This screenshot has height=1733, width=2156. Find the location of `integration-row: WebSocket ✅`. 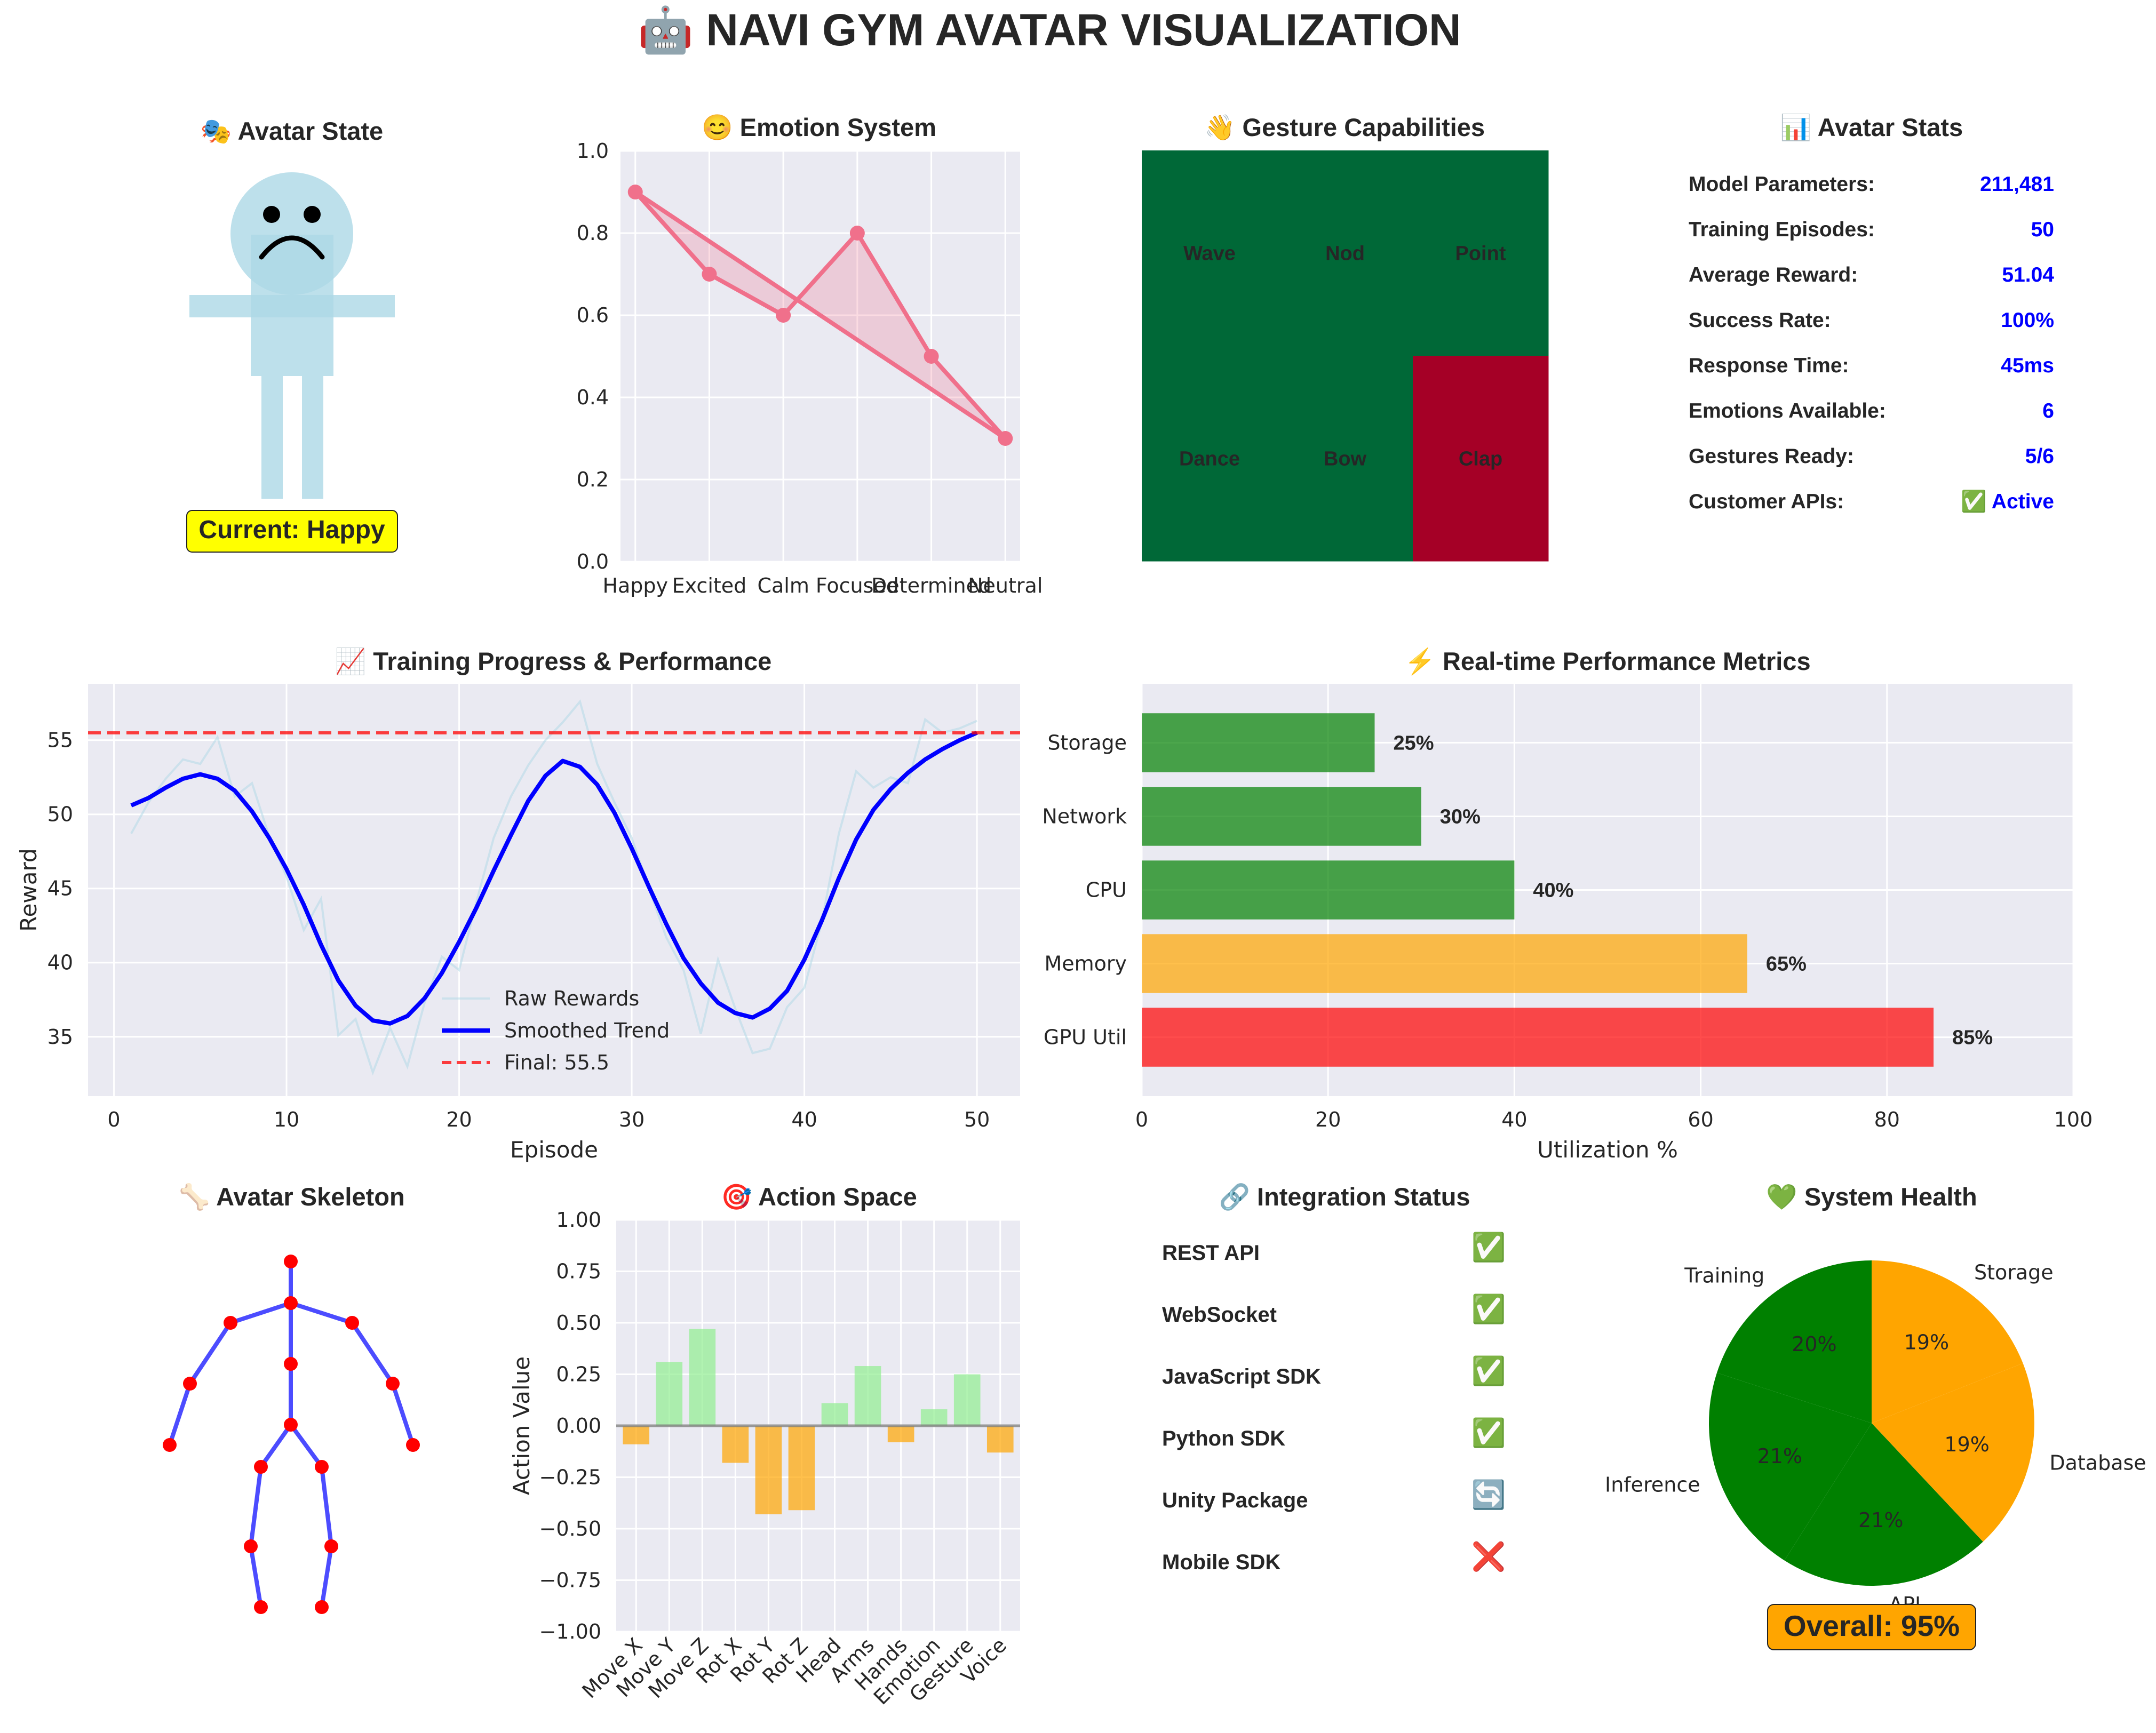

integration-row: WebSocket ✅ is located at coordinates (1334, 1310).